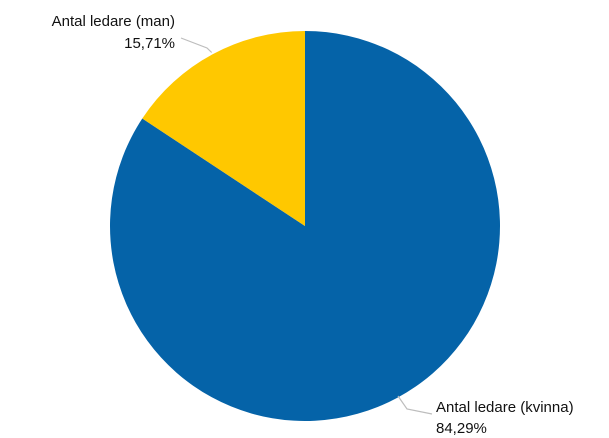 Image resolution: width=609 pixels, height=438 pixels. Describe the element at coordinates (113, 32) in the screenshot. I see `label-man: Antal ledare (man) 15,71%` at that location.